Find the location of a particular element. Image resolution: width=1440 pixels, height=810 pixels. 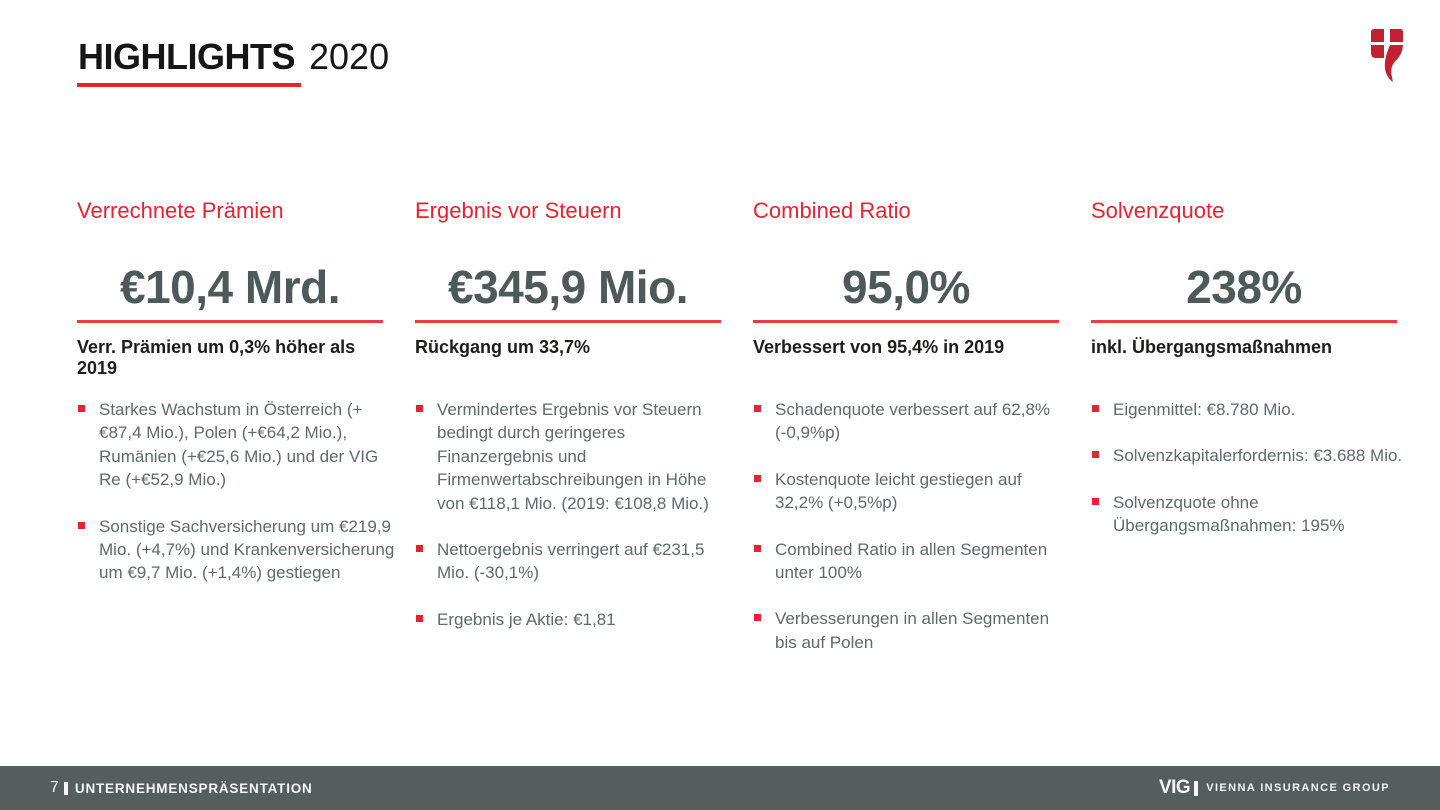

metric-subtitle: Rückgang um 33,7% is located at coordinates (503, 347).